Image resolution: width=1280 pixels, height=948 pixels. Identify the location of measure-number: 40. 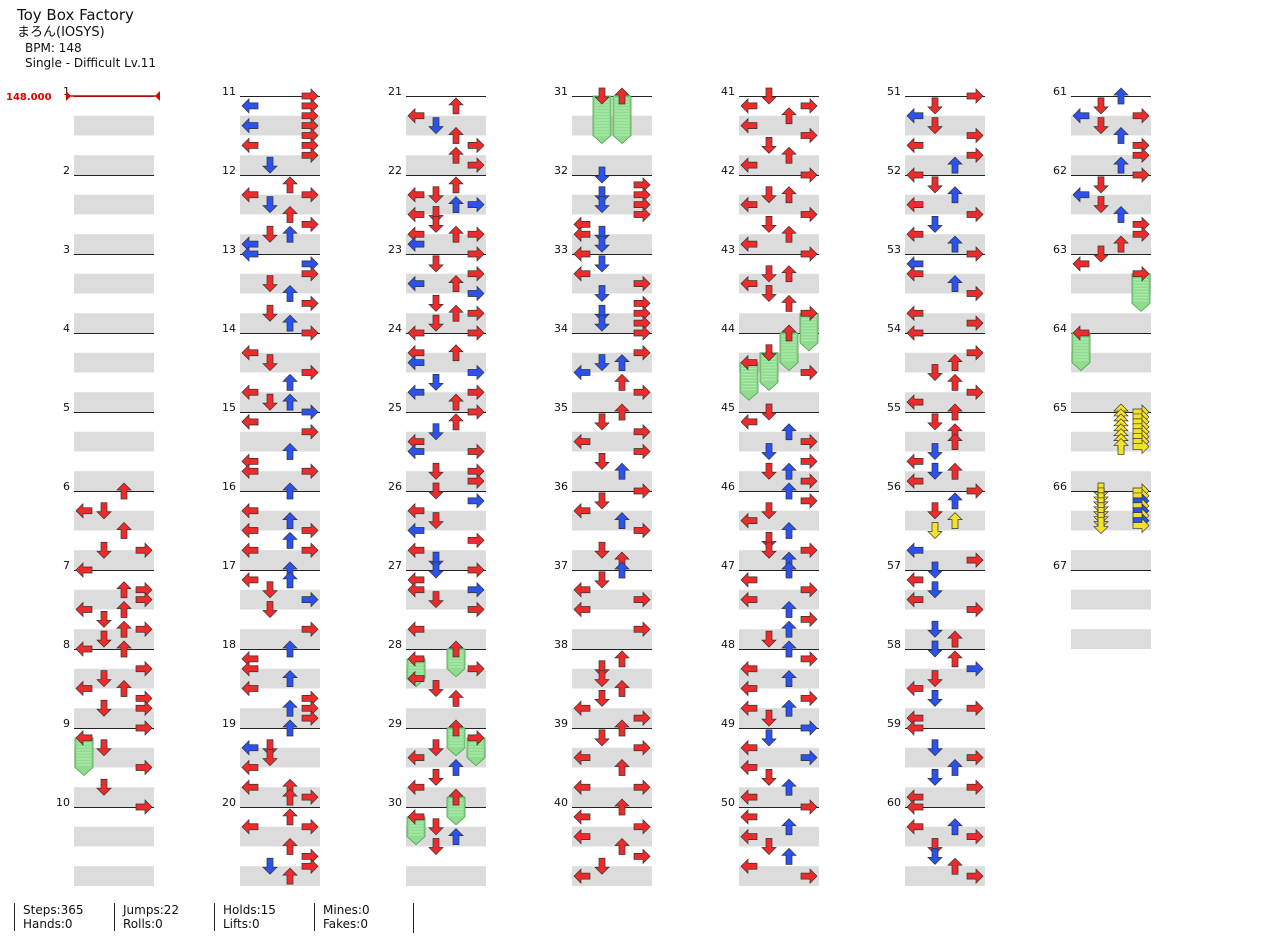
(561, 802).